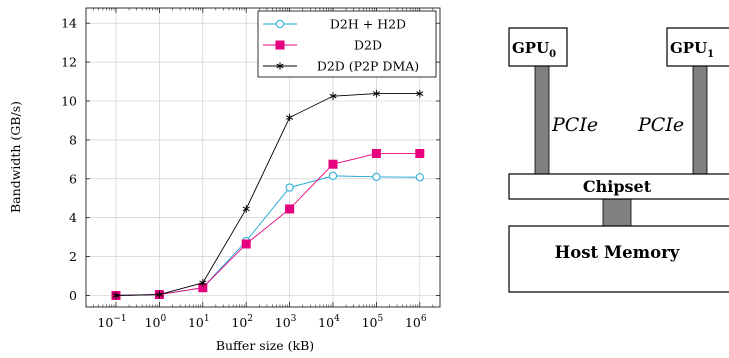 This screenshot has height=358, width=729. I want to click on gpu-0-label: GPU, so click(530, 48).